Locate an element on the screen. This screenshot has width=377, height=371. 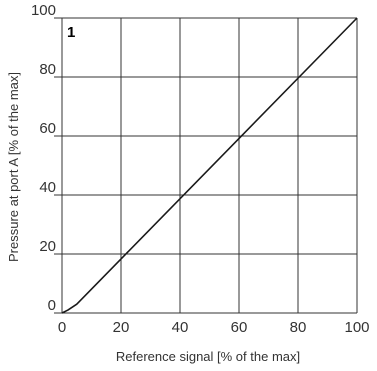
x-tick-label: 20 is located at coordinates (121, 327).